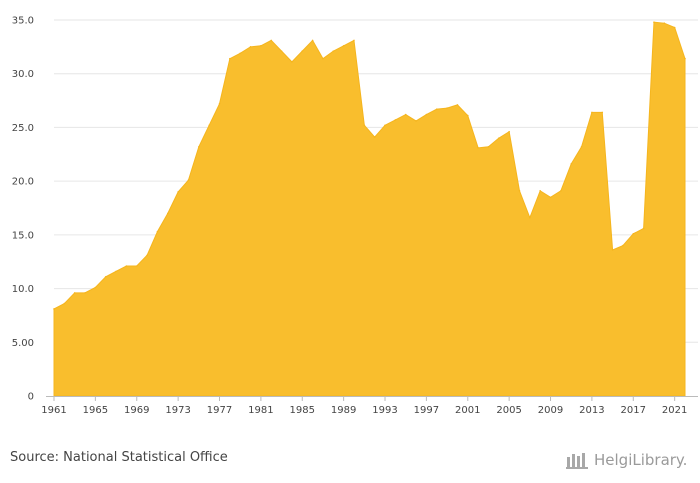  Describe the element at coordinates (31, 397) in the screenshot. I see `y-tick-label: 0` at that location.